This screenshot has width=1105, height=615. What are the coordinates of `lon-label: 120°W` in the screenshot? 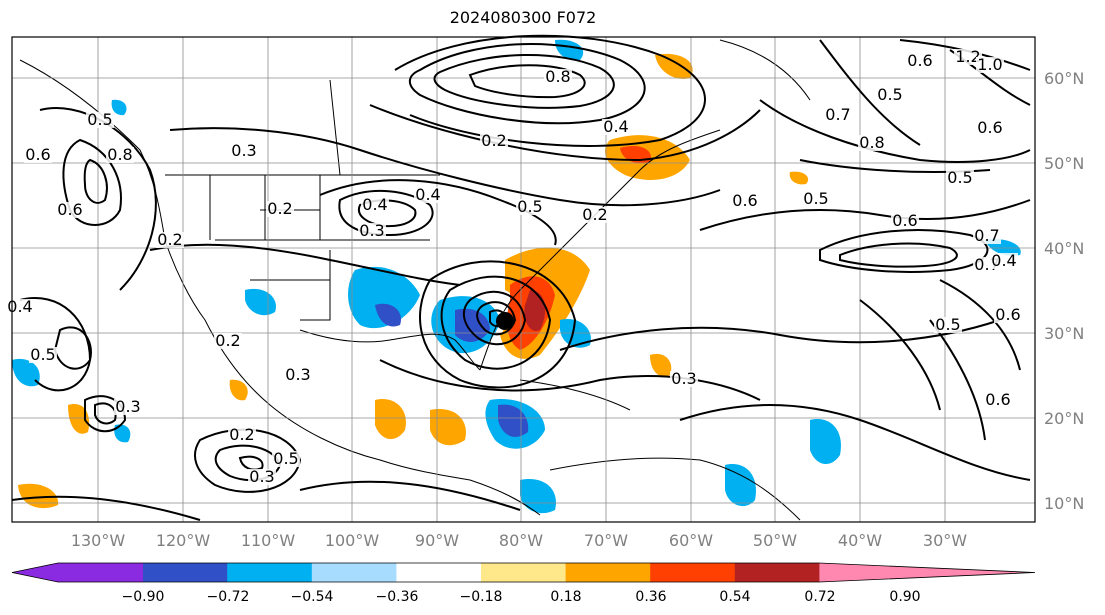 It's located at (183, 540).